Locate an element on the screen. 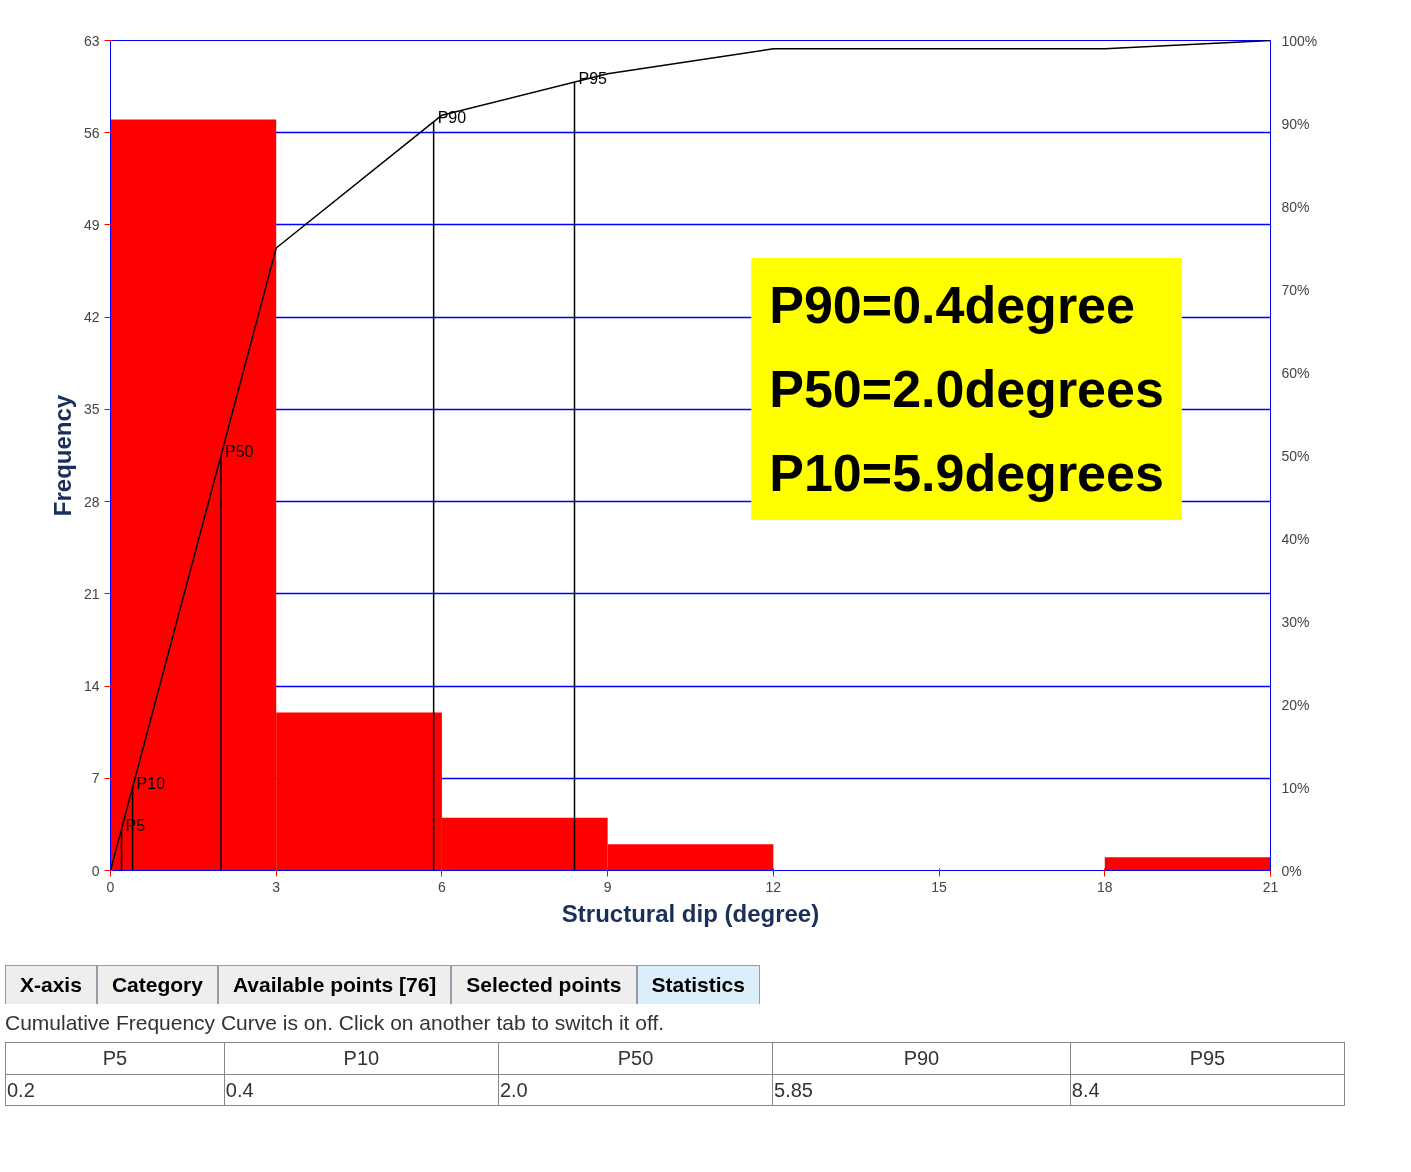 The image size is (1411, 1172). y-axis-title: Frequency is located at coordinates (62, 455).